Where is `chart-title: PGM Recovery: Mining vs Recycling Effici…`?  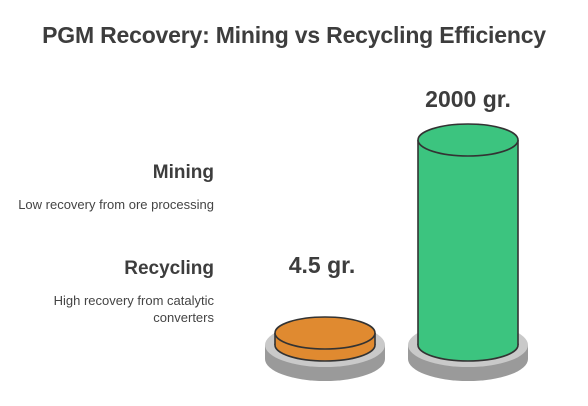 chart-title: PGM Recovery: Mining vs Recycling Effici… is located at coordinates (294, 35).